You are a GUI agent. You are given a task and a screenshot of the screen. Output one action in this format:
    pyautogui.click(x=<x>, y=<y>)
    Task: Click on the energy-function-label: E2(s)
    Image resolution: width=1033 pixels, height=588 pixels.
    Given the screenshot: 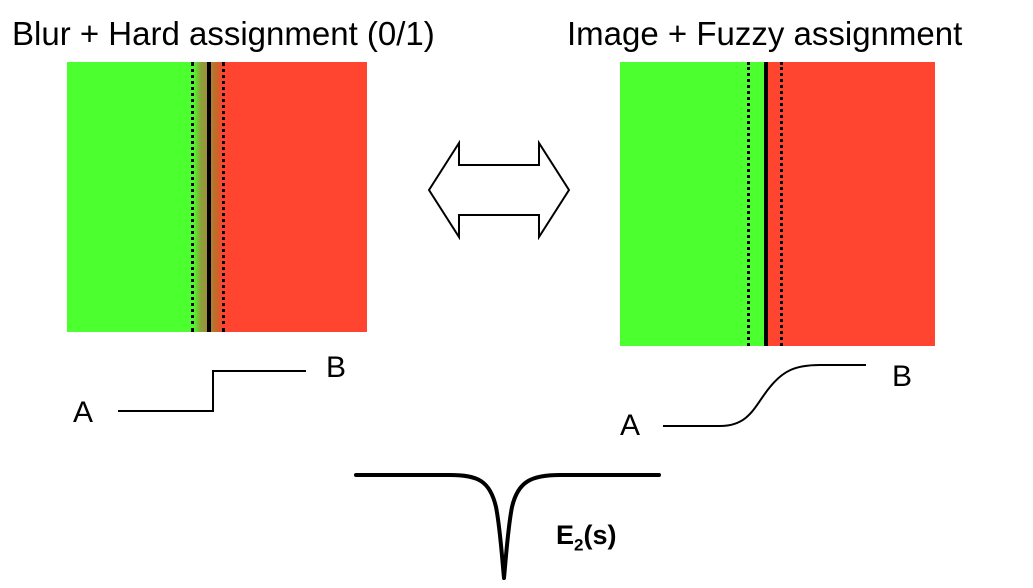 What is the action you would take?
    pyautogui.click(x=586, y=540)
    